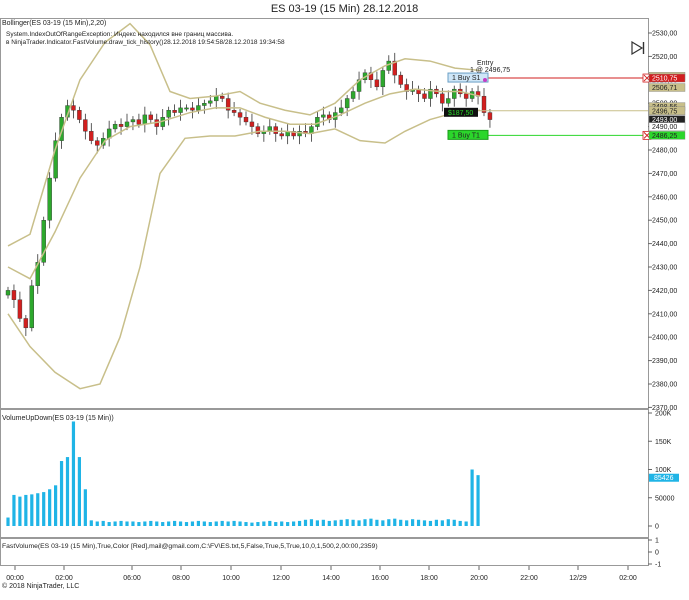  I want to click on price-tag-text: 2496,75, so click(664, 111).